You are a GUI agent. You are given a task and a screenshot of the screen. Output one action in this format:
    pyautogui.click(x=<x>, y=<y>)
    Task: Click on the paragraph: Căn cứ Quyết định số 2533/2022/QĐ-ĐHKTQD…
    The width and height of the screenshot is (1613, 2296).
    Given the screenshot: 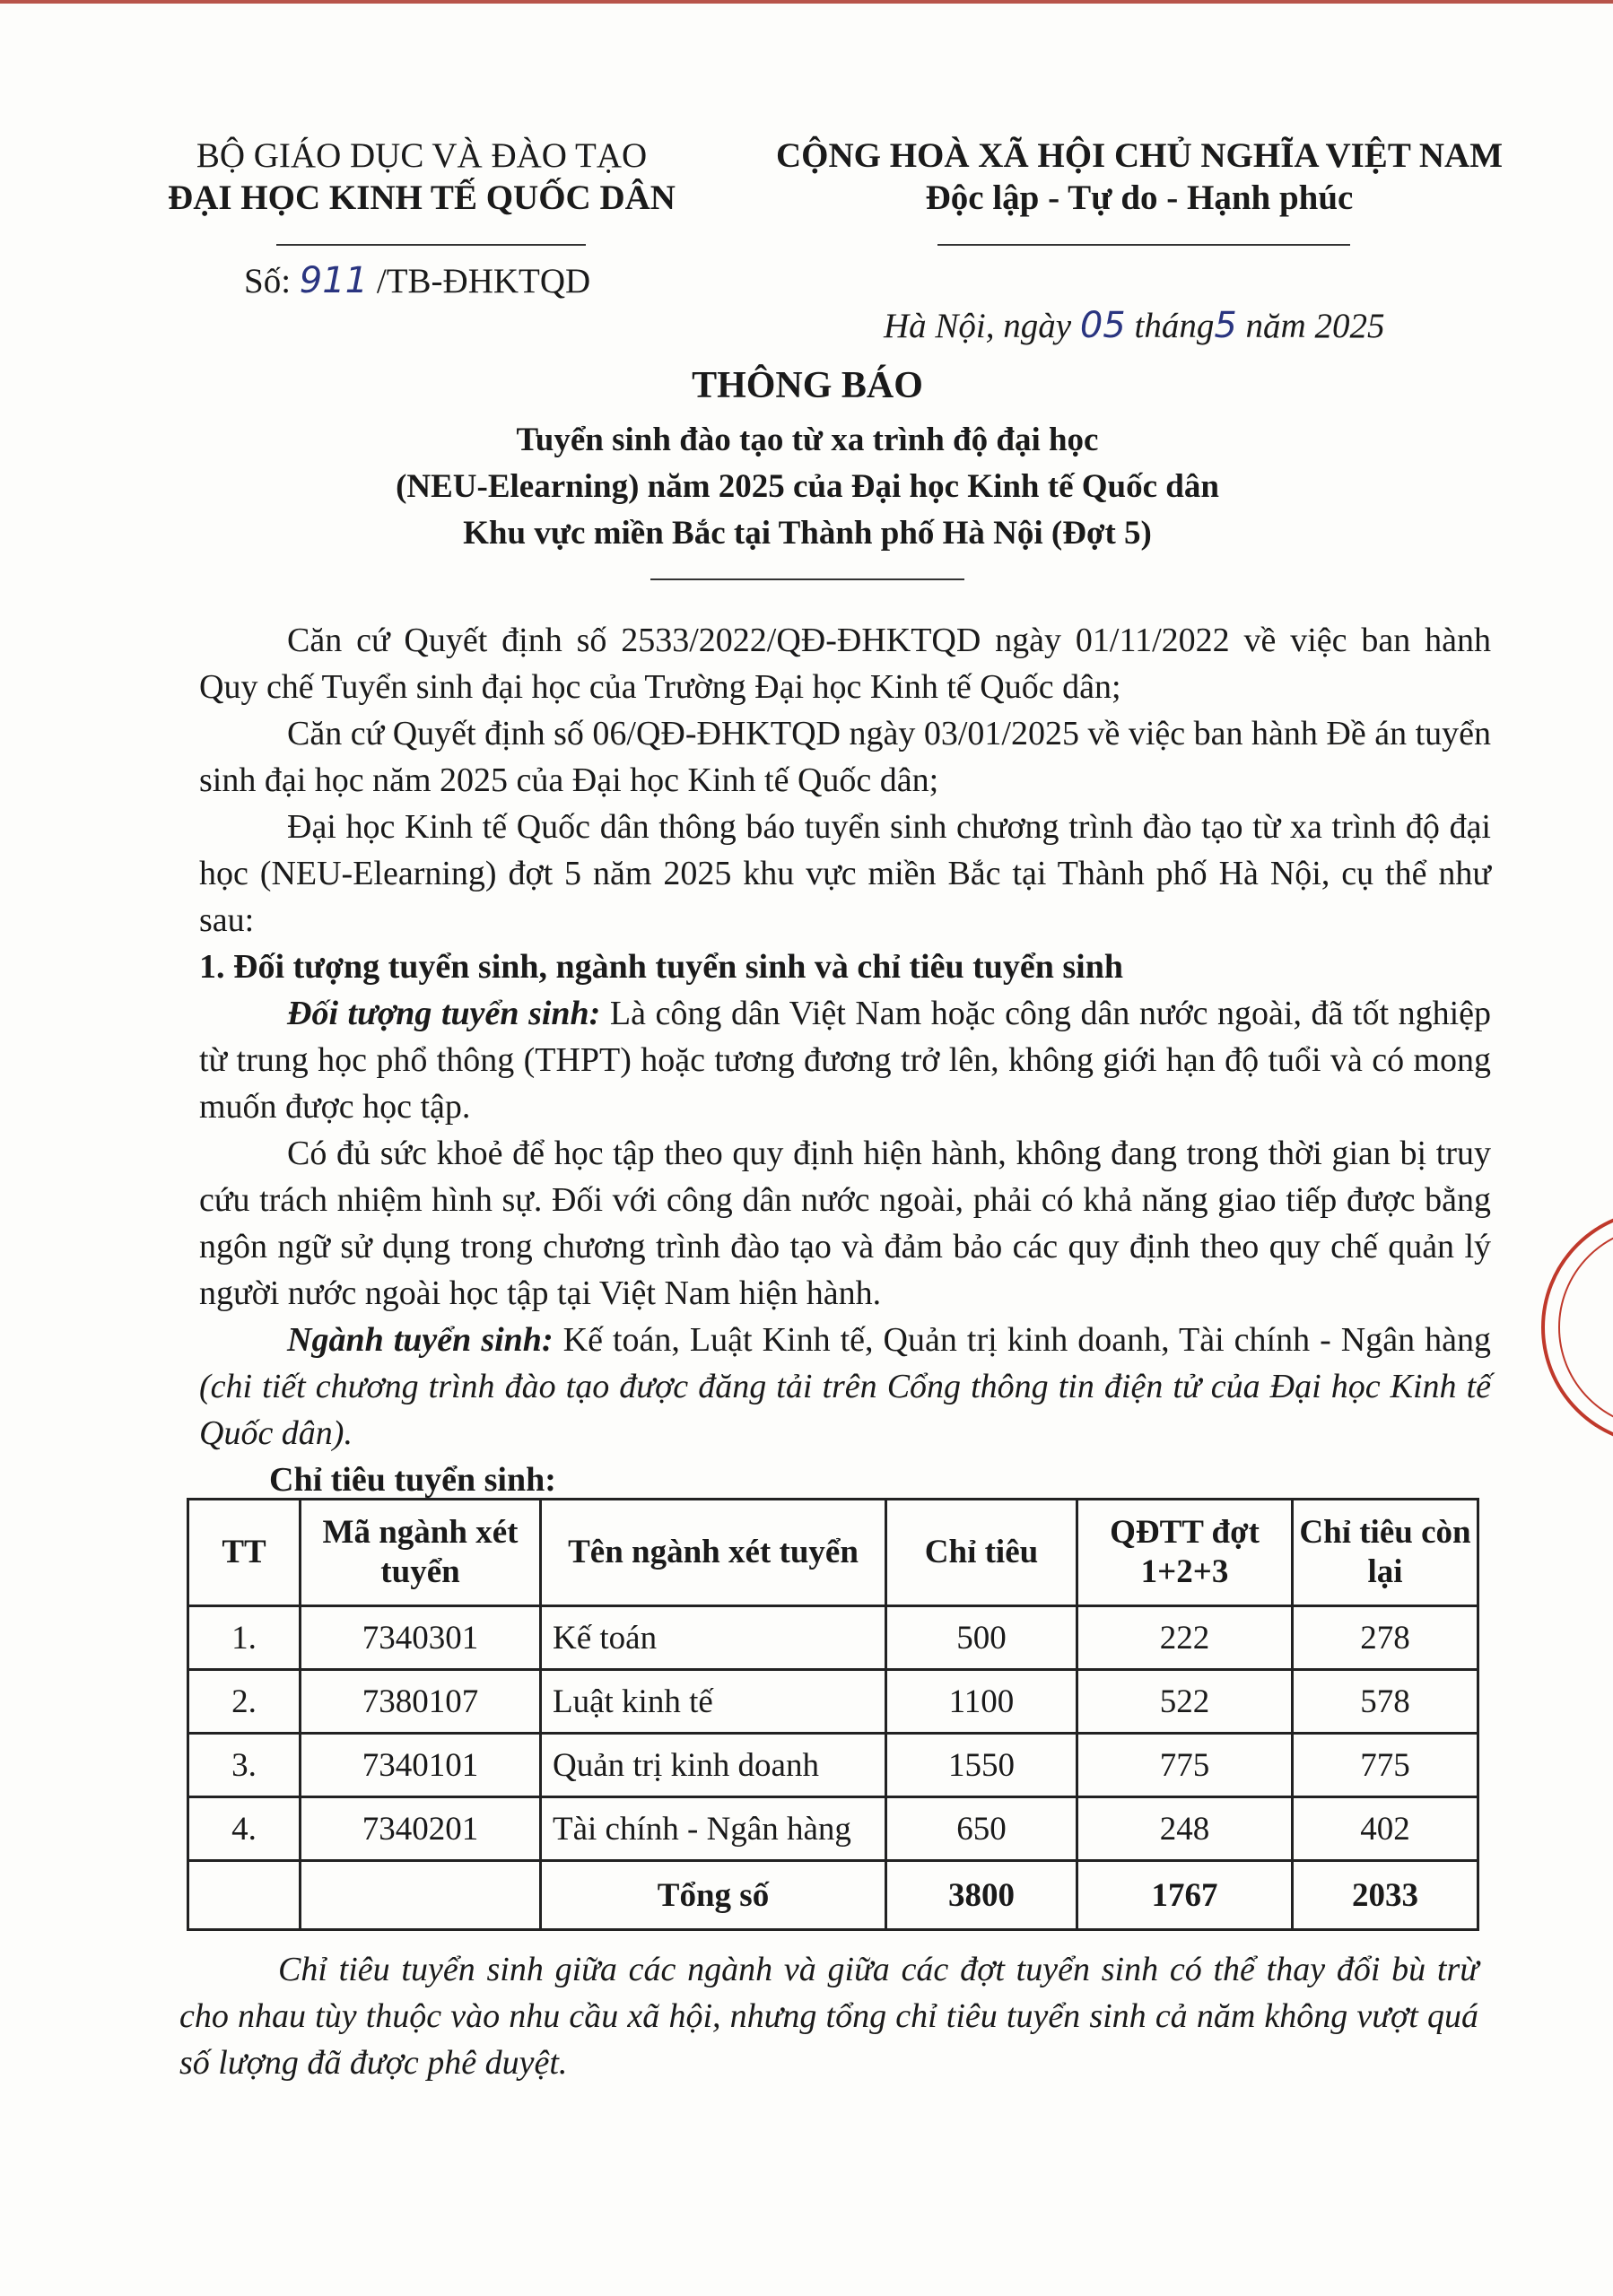 What is the action you would take?
    pyautogui.click(x=845, y=664)
    